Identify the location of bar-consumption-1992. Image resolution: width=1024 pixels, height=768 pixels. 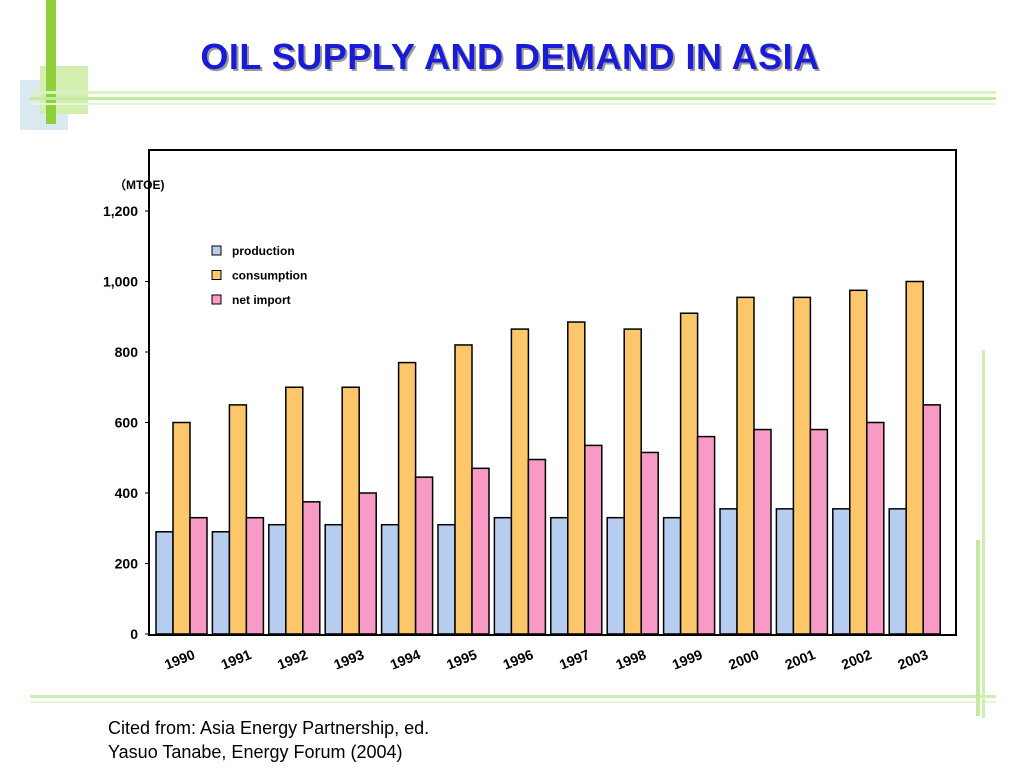
(294, 510).